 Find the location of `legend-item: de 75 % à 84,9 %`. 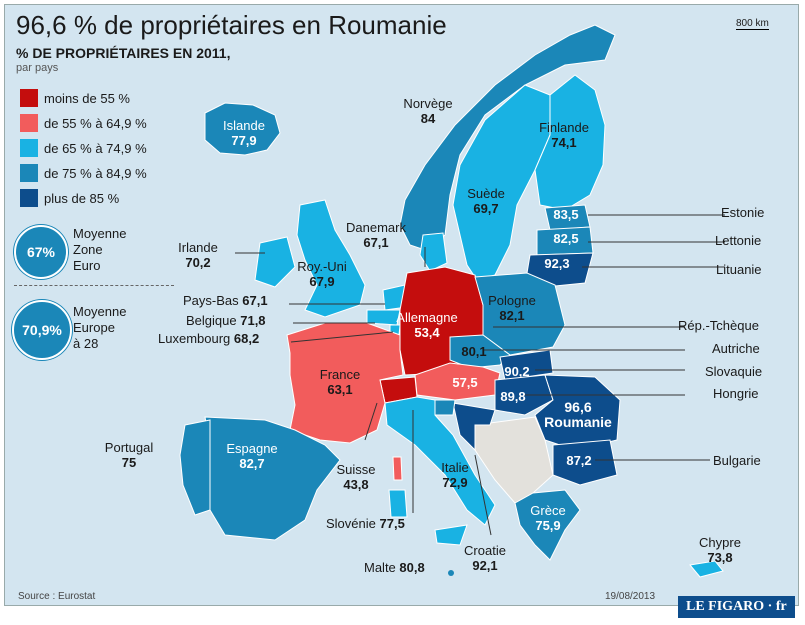

legend-item: de 75 % à 84,9 % is located at coordinates (83, 173).